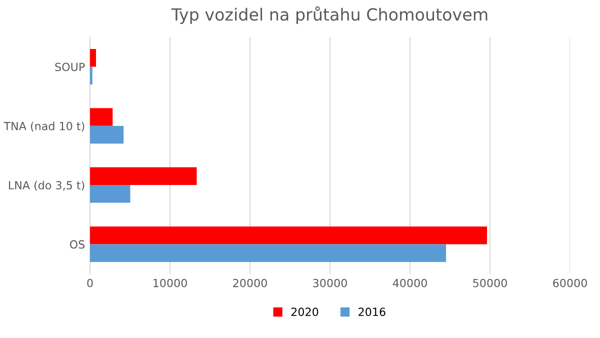  What do you see at coordinates (250, 283) in the screenshot?
I see `x-tick-label: 20000` at bounding box center [250, 283].